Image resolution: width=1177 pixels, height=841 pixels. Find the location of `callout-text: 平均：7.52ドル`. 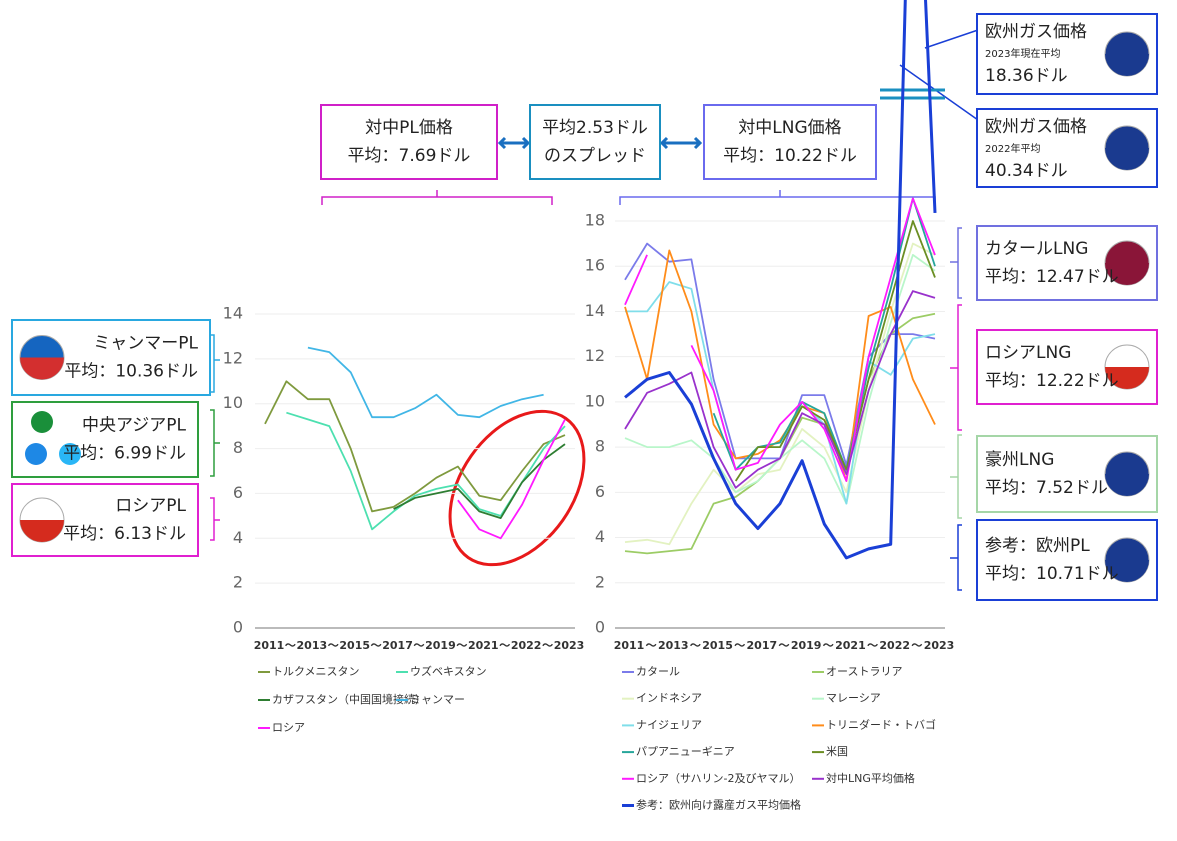

callout-text: 平均：7.52ドル is located at coordinates (1046, 488).